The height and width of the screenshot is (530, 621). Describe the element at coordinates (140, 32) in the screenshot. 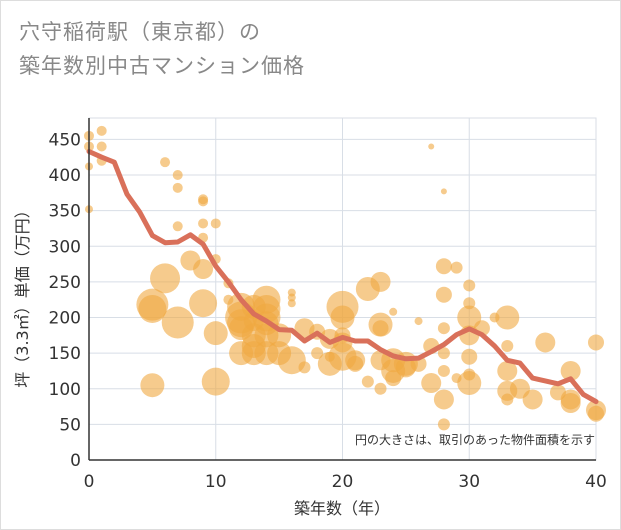

I see `title-line-1: 穴守稲荷駅（東京都）の` at that location.